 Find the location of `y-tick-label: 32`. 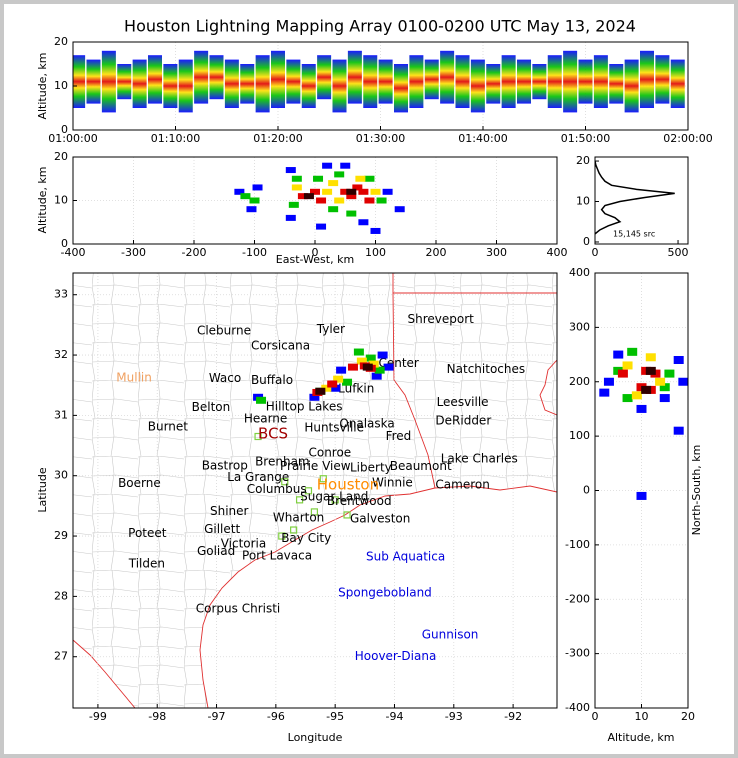

y-tick-label: 32 is located at coordinates (61, 354).